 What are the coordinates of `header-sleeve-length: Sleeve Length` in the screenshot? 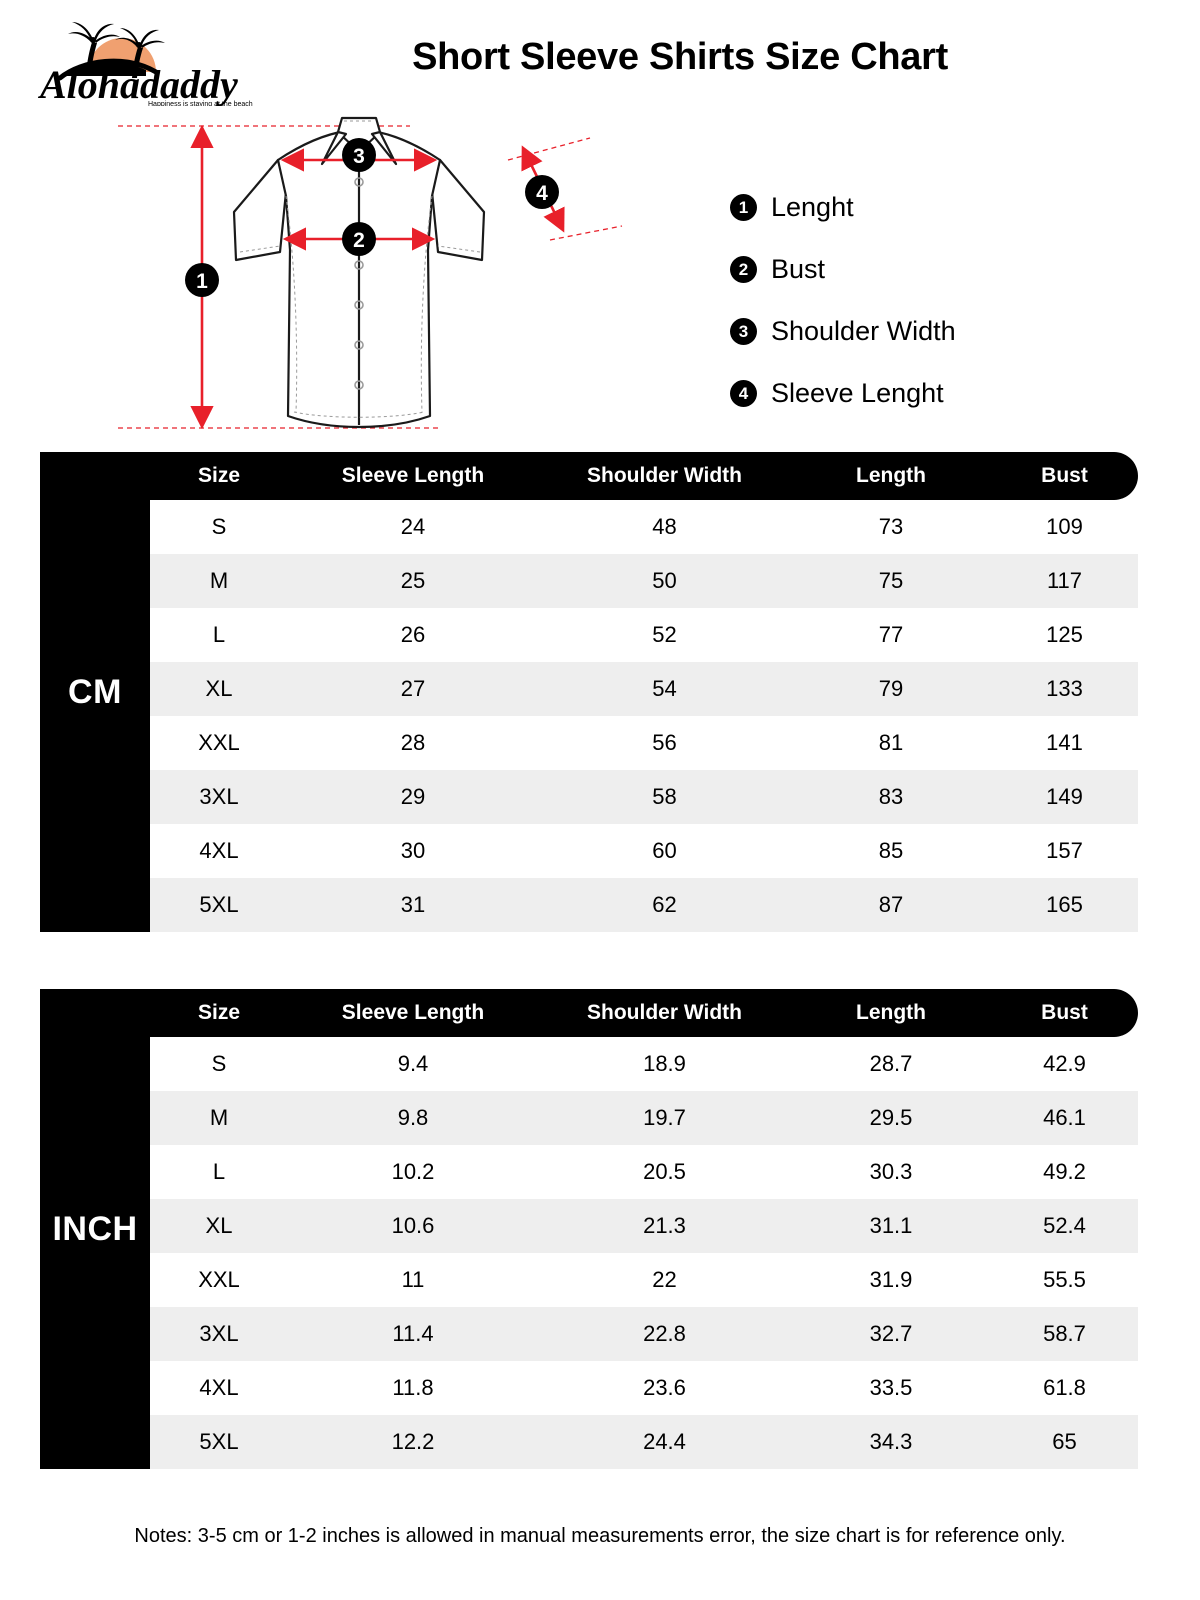 It's located at (413, 476).